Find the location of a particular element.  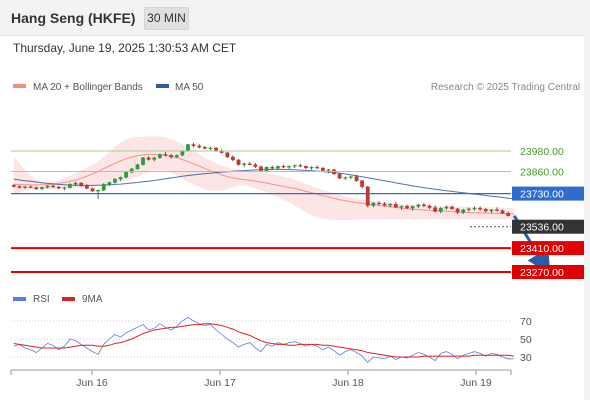

x-axis-label: Jun 19 is located at coordinates (476, 383).